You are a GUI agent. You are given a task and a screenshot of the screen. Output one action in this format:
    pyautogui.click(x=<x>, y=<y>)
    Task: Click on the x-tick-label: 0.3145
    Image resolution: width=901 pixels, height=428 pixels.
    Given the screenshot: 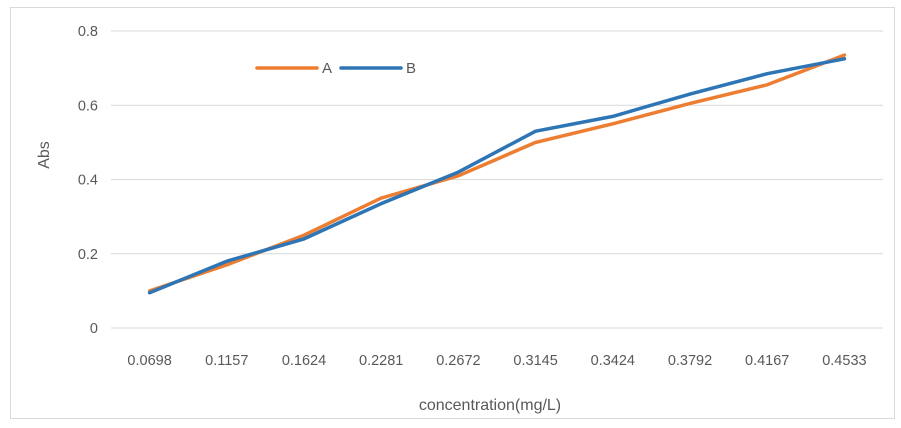 What is the action you would take?
    pyautogui.click(x=535, y=361)
    